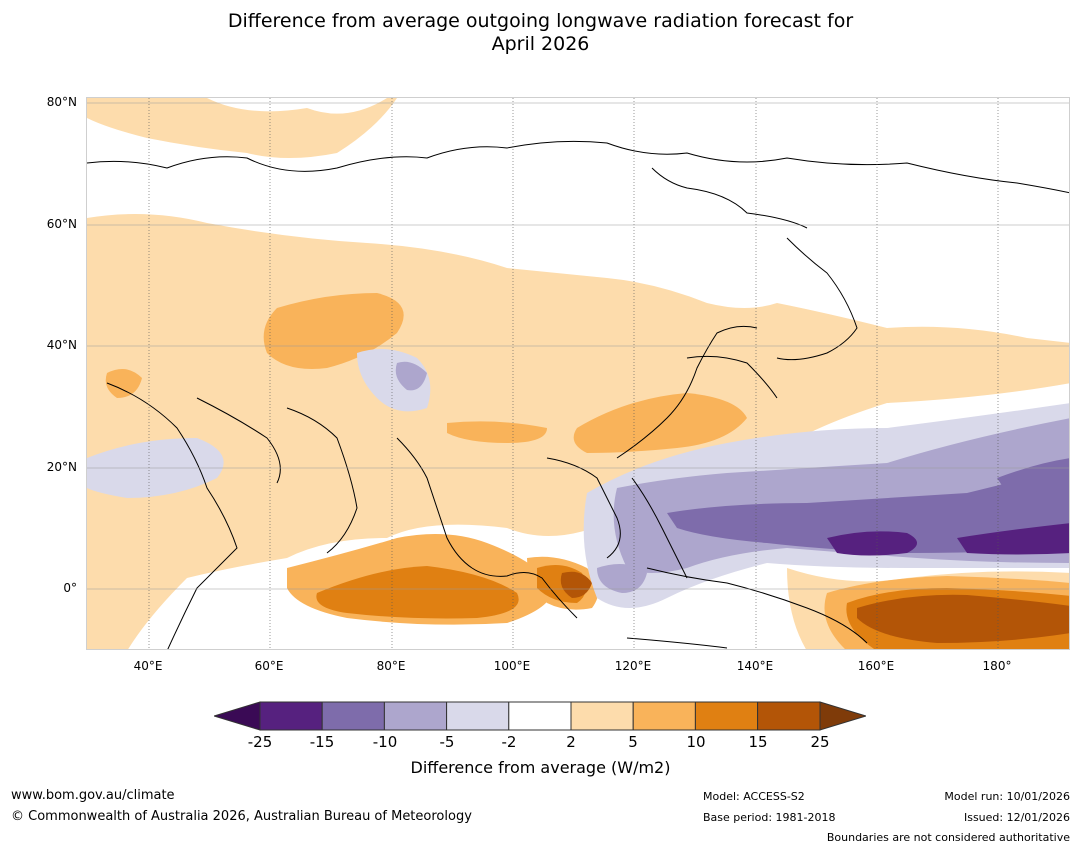 This screenshot has height=850, width=1081. What do you see at coordinates (997, 666) in the screenshot?
I see `lon-label-180: 180°` at bounding box center [997, 666].